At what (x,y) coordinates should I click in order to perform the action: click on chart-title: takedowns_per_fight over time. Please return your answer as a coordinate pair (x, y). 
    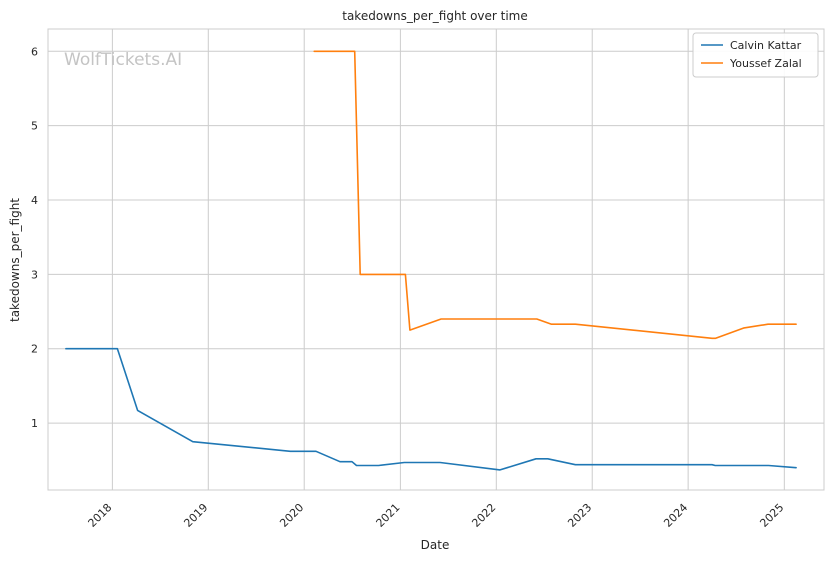
    Looking at the image, I should click on (435, 16).